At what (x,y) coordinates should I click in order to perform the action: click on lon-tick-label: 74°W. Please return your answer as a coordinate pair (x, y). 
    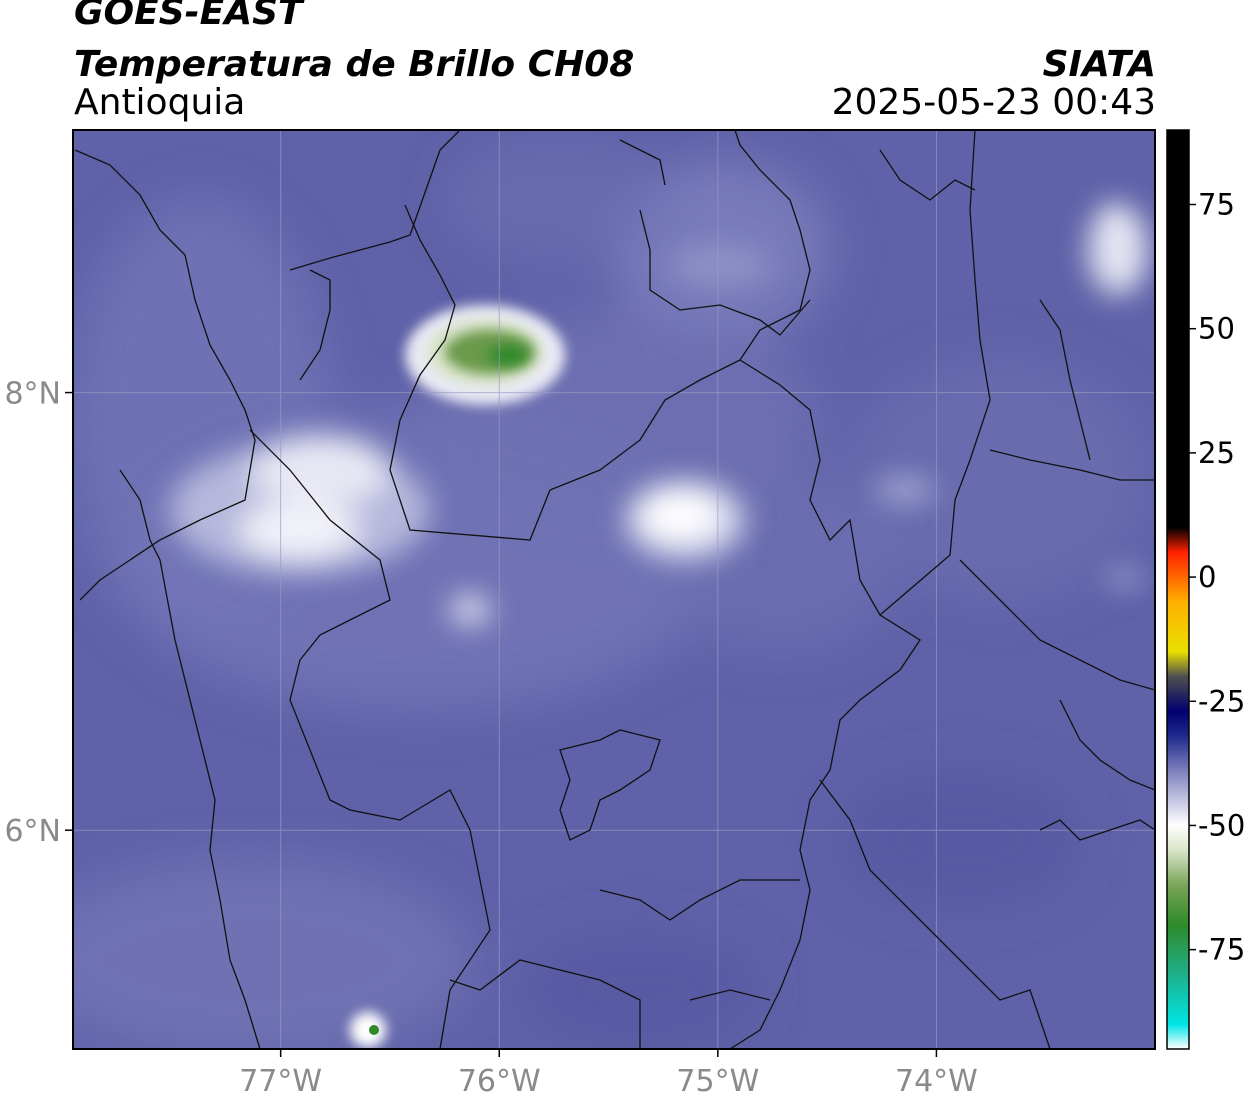
    Looking at the image, I should click on (936, 1081).